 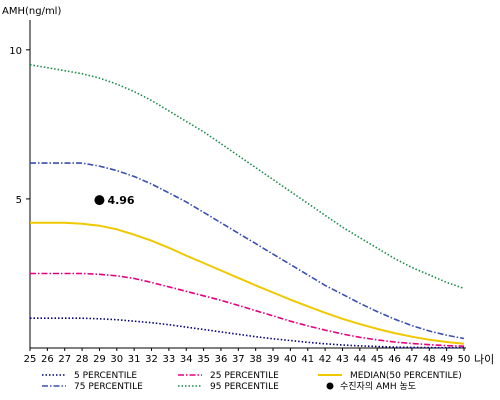 What do you see at coordinates (116, 359) in the screenshot?
I see `x-tick-label: 30` at bounding box center [116, 359].